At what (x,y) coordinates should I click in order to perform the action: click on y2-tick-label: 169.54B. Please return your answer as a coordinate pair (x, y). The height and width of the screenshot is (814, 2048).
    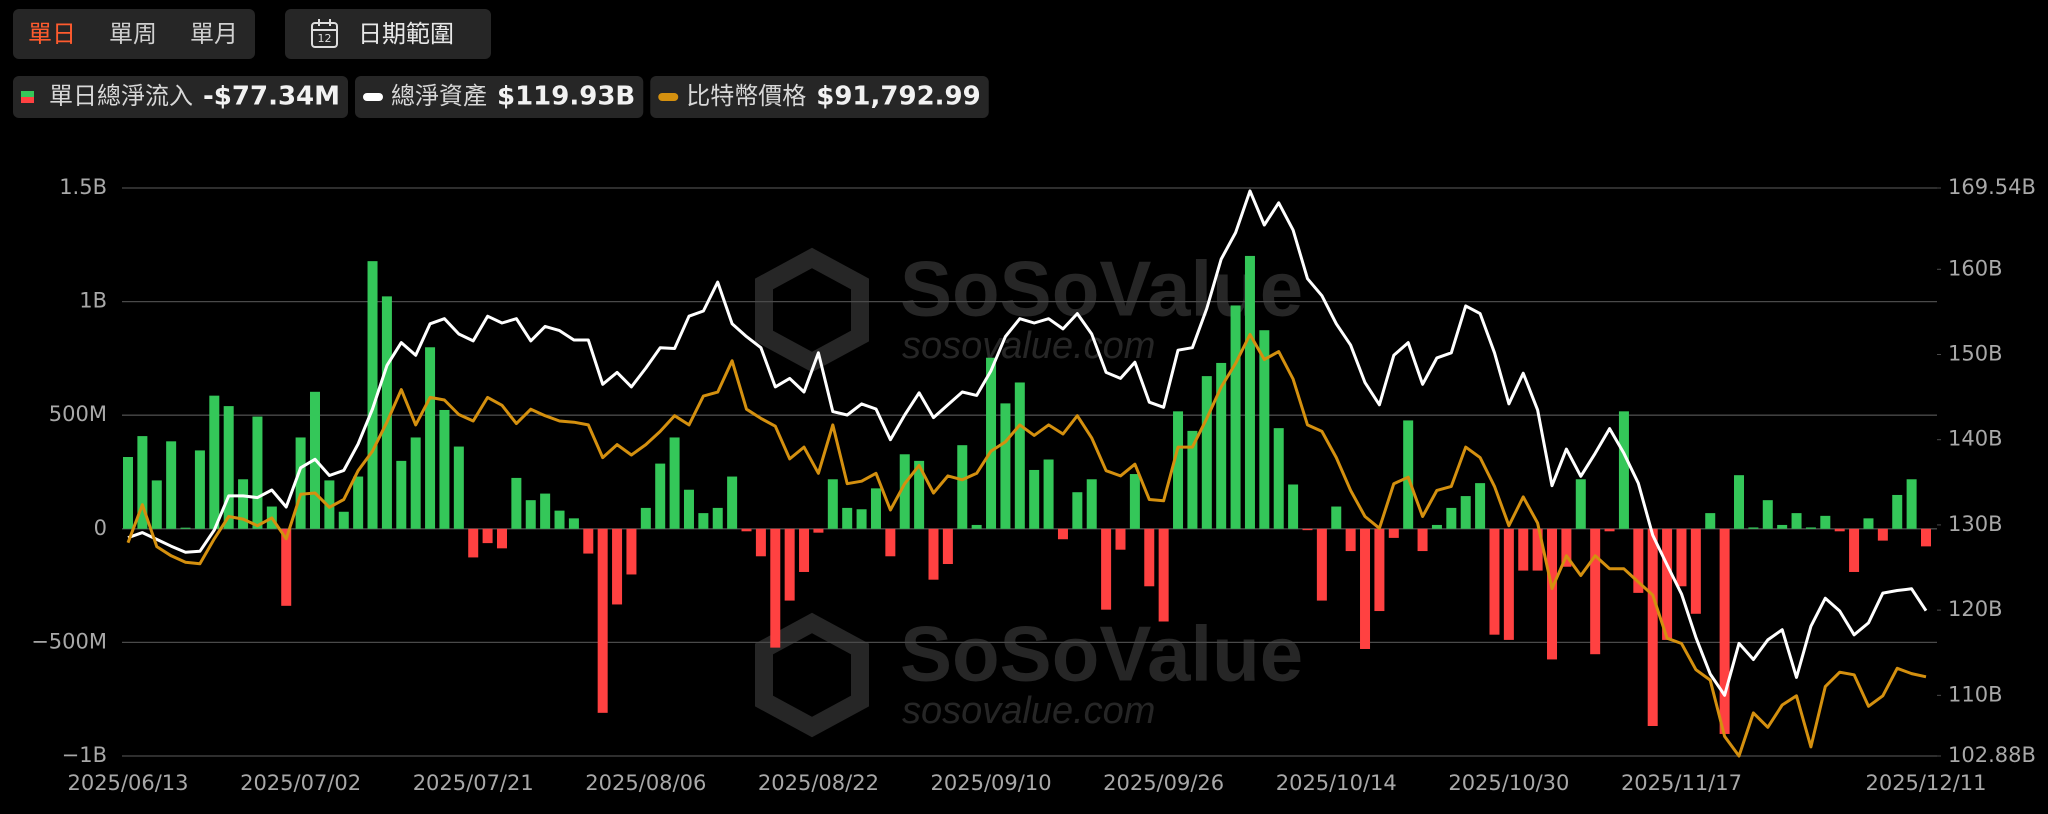
    Looking at the image, I should click on (1992, 187).